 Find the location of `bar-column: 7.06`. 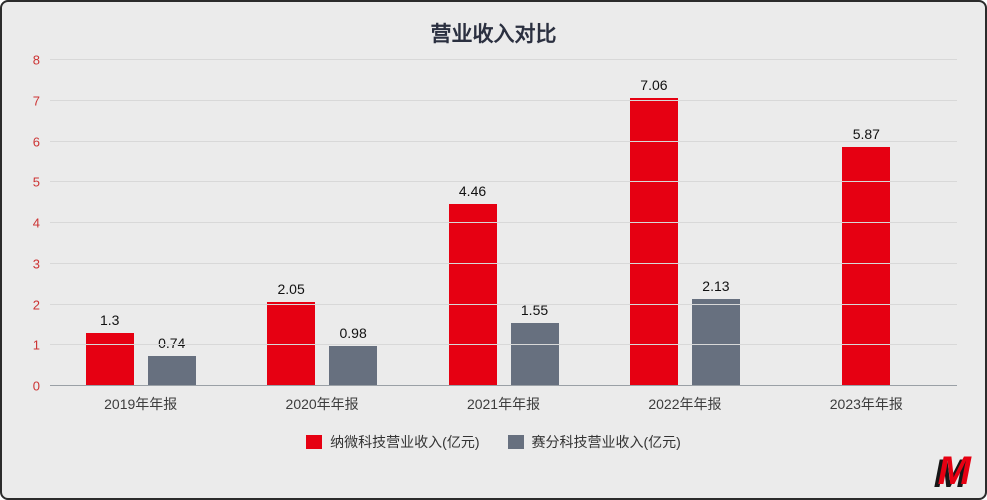

bar-column: 7.06 is located at coordinates (653, 223).